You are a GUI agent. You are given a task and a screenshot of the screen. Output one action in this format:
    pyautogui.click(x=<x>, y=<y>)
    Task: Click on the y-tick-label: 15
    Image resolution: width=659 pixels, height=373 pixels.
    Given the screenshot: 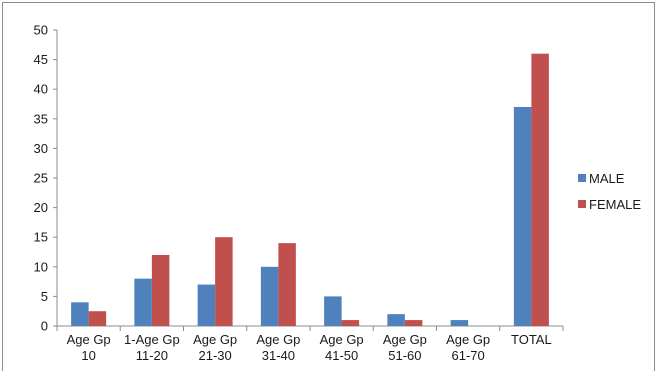 What is the action you would take?
    pyautogui.click(x=41, y=237)
    